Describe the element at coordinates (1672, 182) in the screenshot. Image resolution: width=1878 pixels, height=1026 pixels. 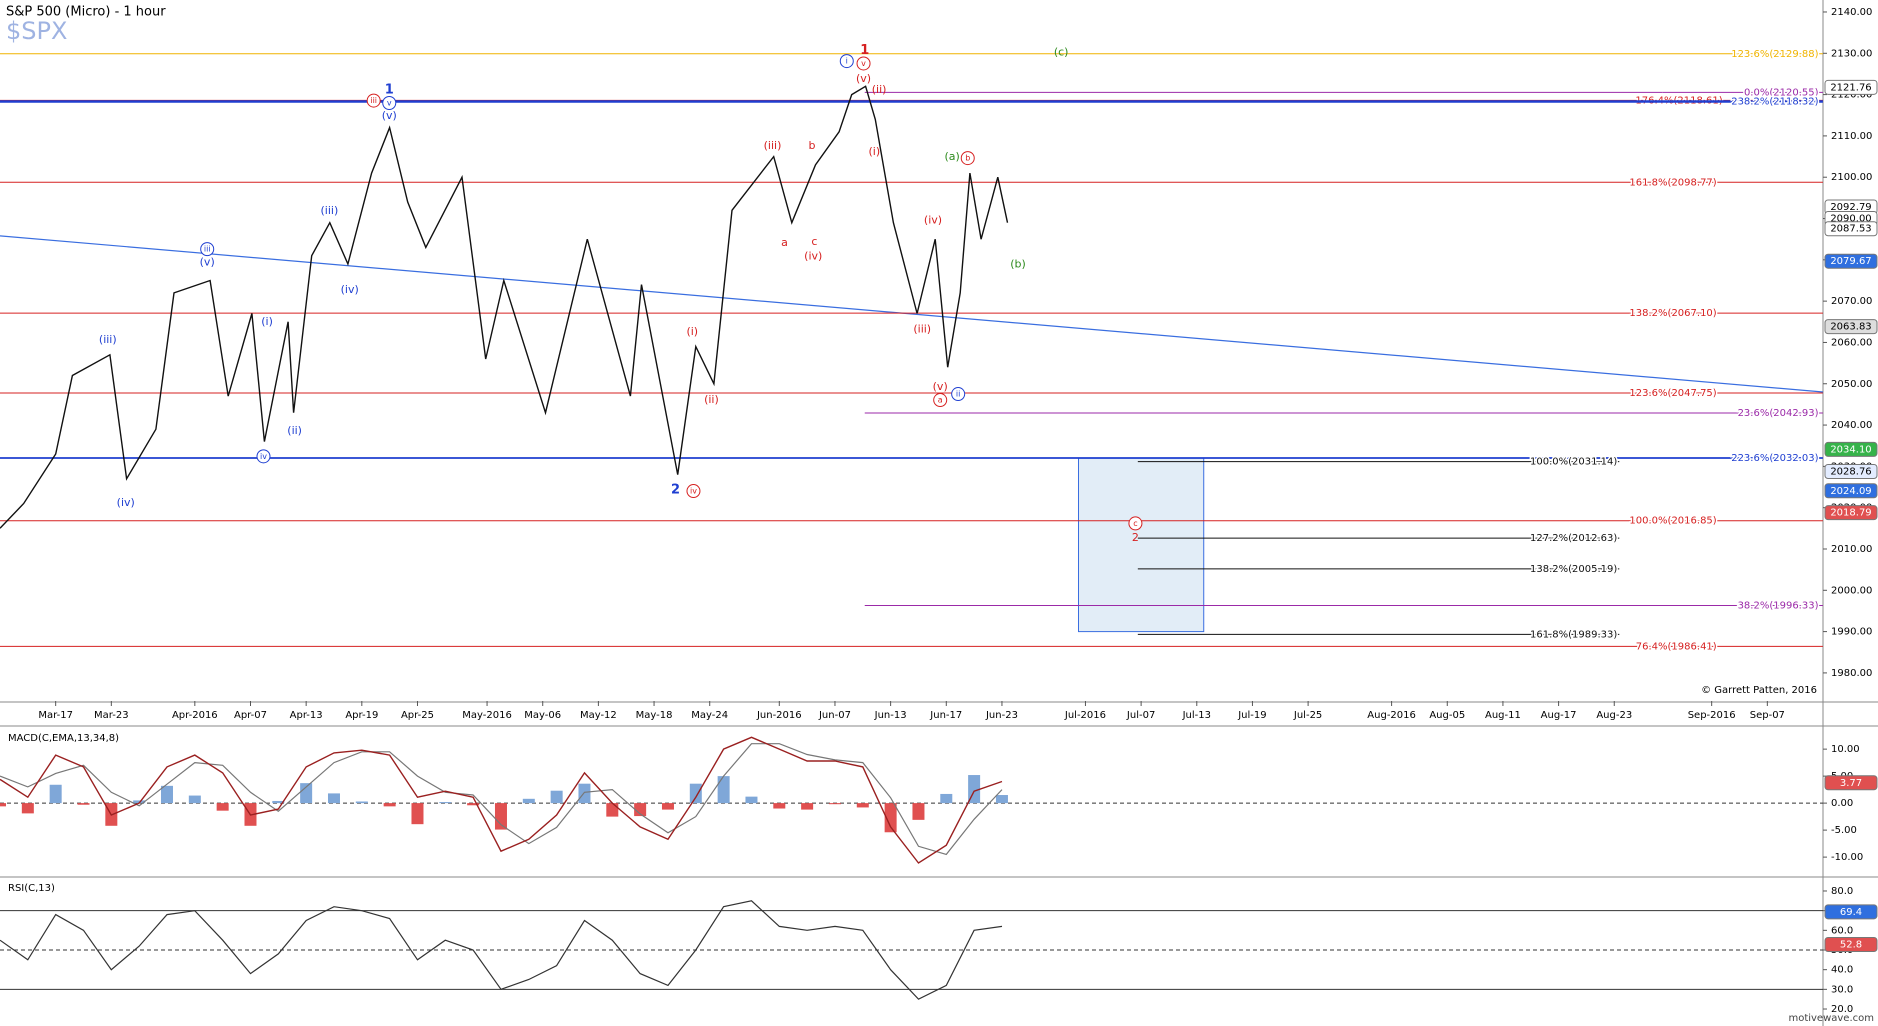
I see `fib-label: 161.8%(2098.77)` at that location.